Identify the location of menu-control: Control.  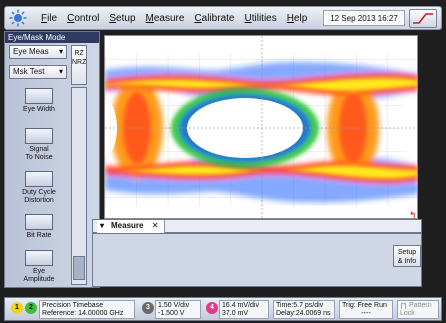
(83, 18).